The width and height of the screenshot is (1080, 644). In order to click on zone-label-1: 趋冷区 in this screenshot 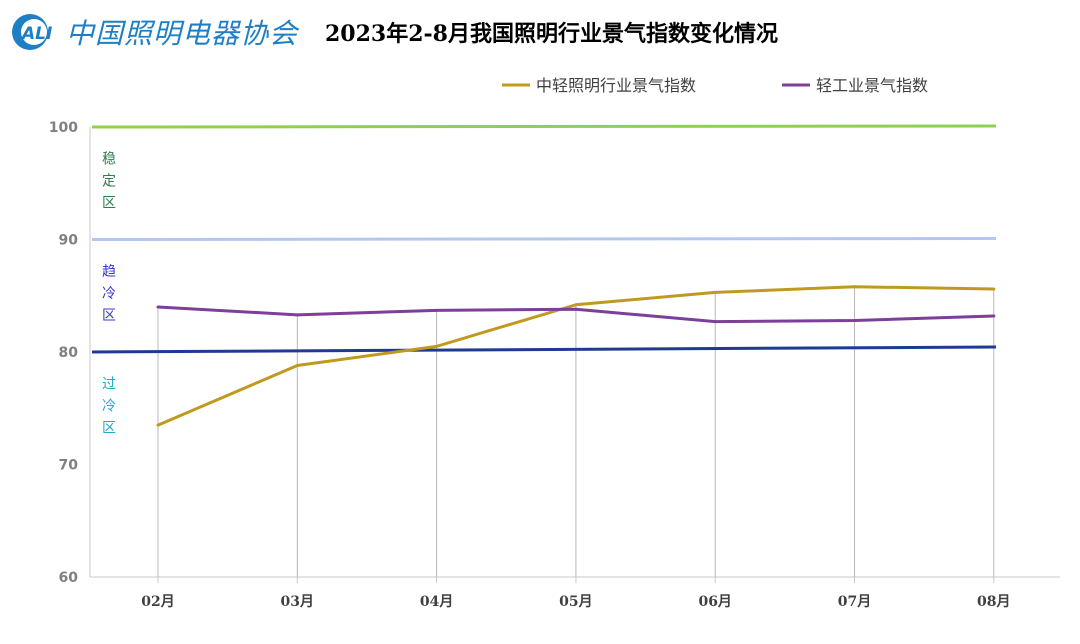, I will do `click(109, 294)`.